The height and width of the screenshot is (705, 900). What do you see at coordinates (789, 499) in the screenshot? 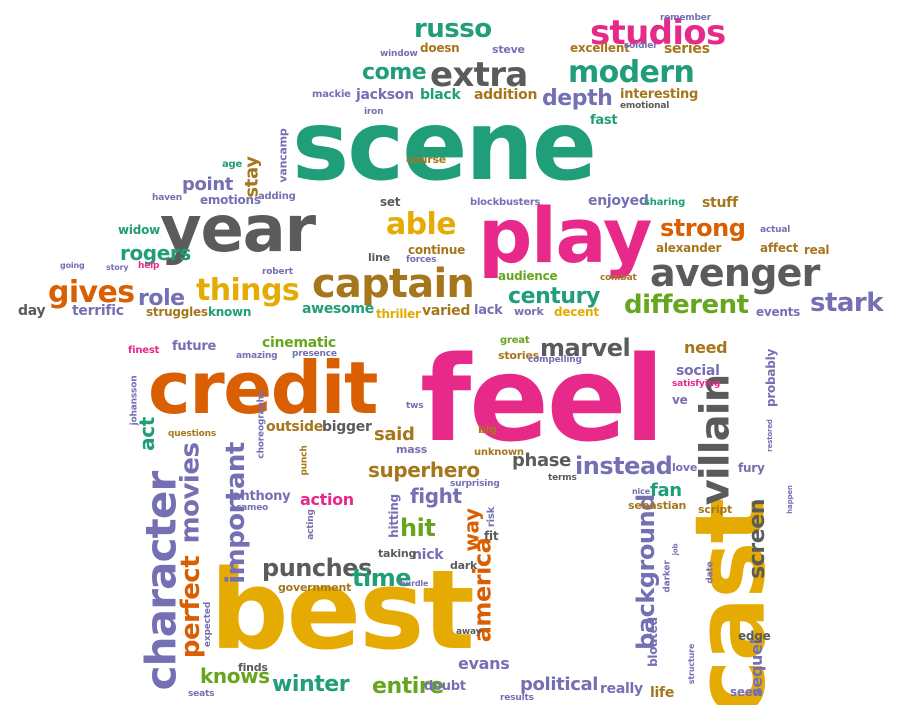
I see `word-happen: happen` at bounding box center [789, 499].